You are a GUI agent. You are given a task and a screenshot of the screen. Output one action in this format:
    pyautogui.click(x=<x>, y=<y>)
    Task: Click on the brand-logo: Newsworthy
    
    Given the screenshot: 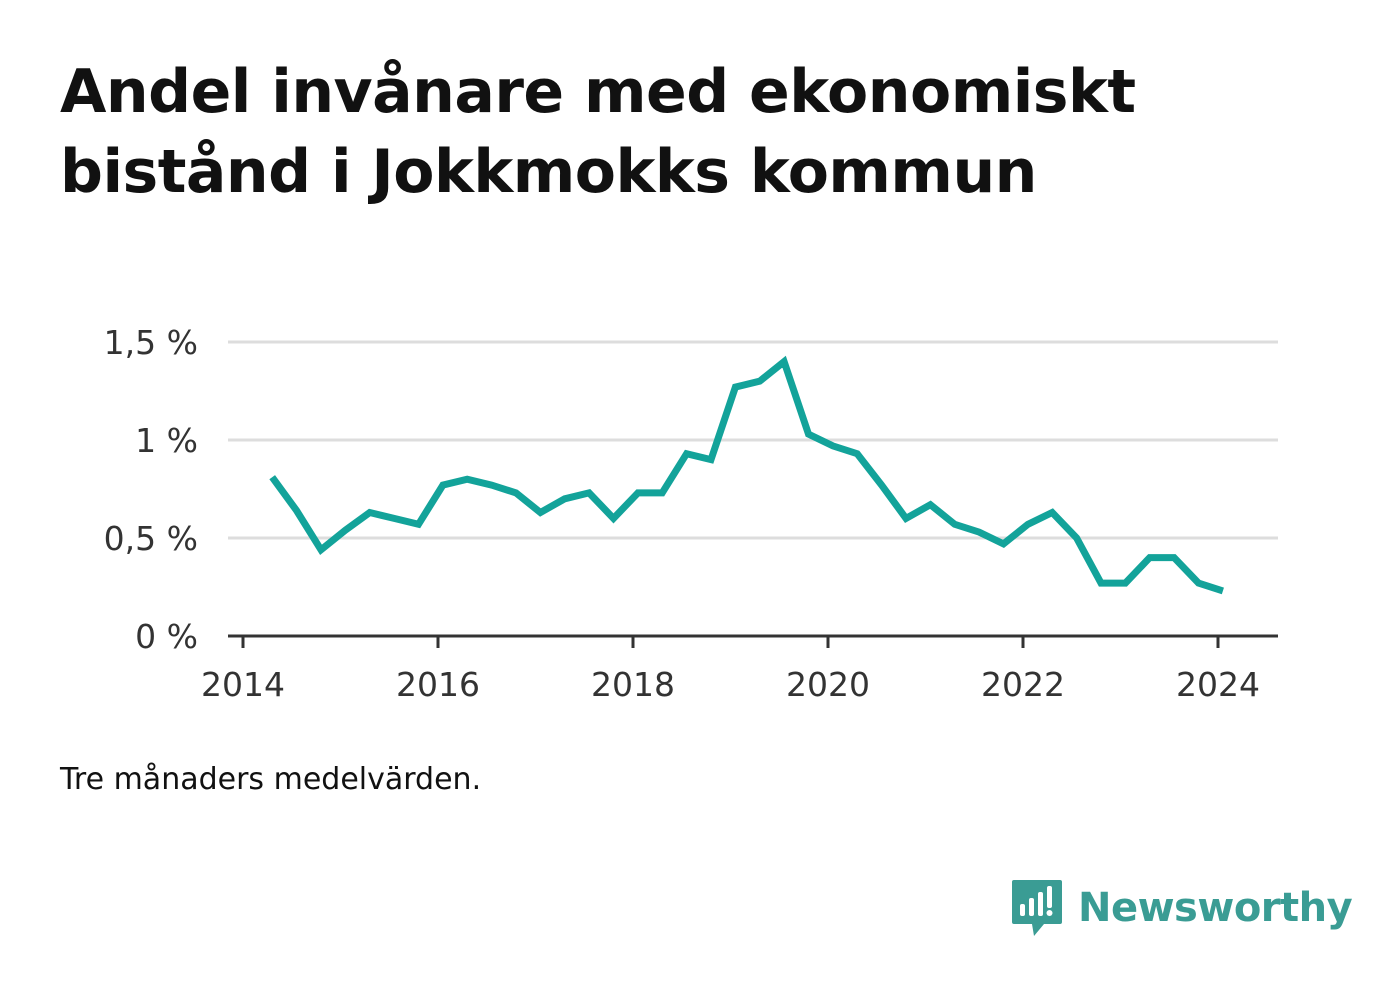 What is the action you would take?
    pyautogui.click(x=1181, y=908)
    